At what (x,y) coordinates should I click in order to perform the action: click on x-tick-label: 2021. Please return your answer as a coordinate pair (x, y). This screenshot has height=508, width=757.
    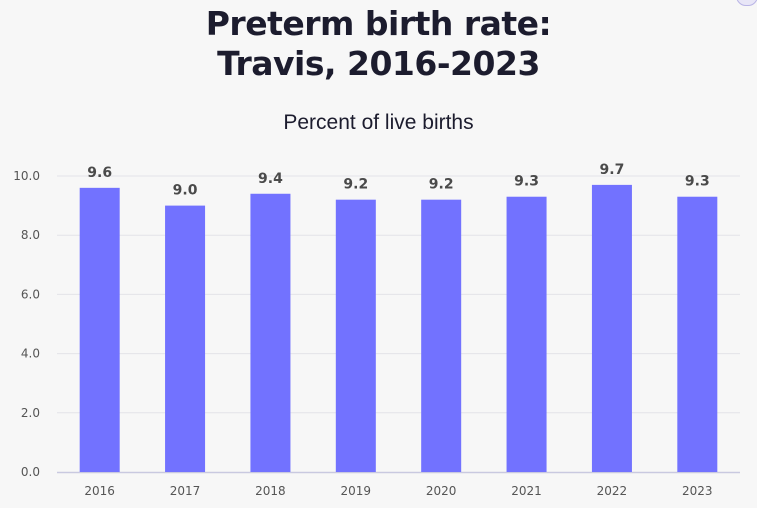
    Looking at the image, I should click on (526, 491).